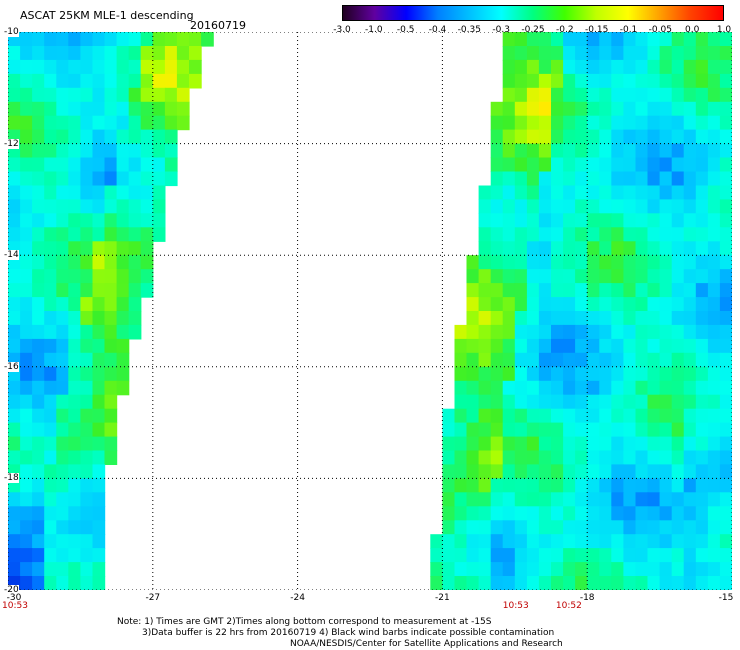  What do you see at coordinates (515, 606) in the screenshot?
I see `time-label: 10:53` at bounding box center [515, 606].